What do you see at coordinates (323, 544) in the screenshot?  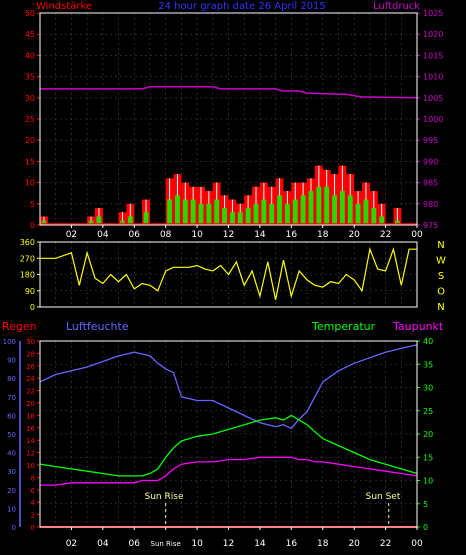 I see `climate-xtick-label: 18` at bounding box center [323, 544].